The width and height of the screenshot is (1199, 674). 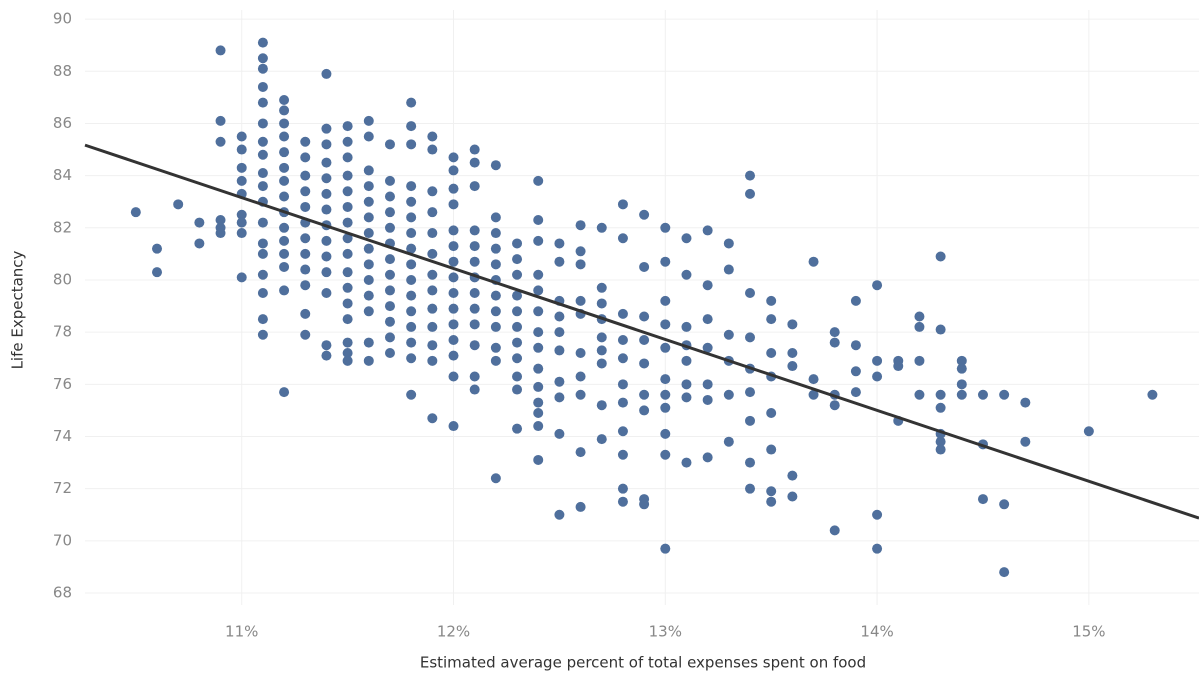 I want to click on x-tick-label: 14%, so click(x=876, y=632).